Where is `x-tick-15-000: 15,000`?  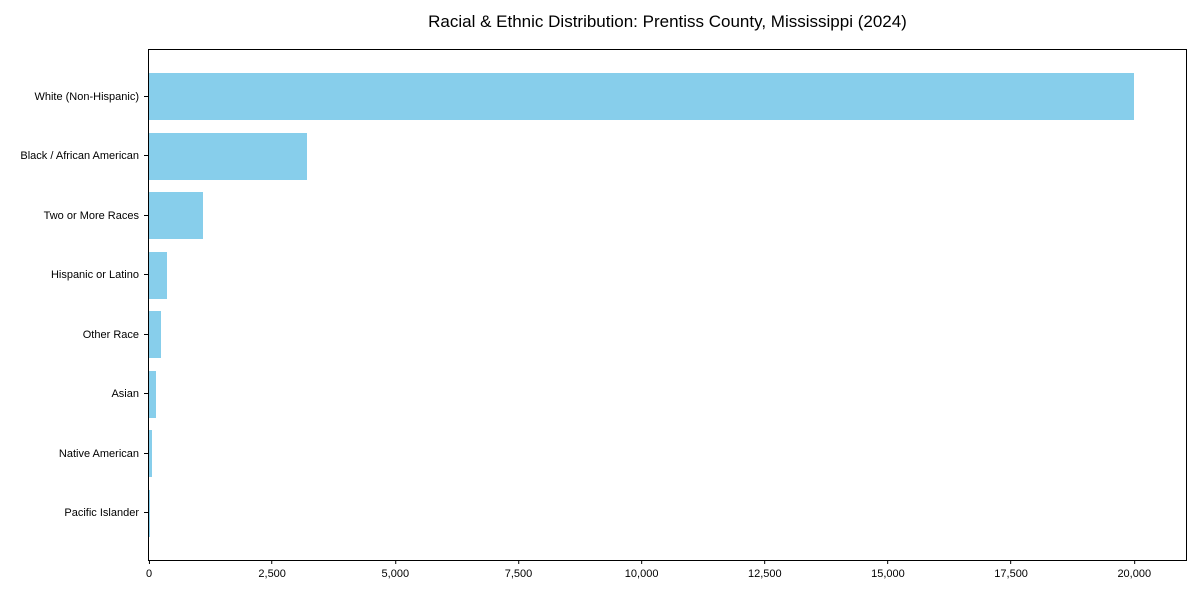 x-tick-15-000: 15,000 is located at coordinates (888, 570).